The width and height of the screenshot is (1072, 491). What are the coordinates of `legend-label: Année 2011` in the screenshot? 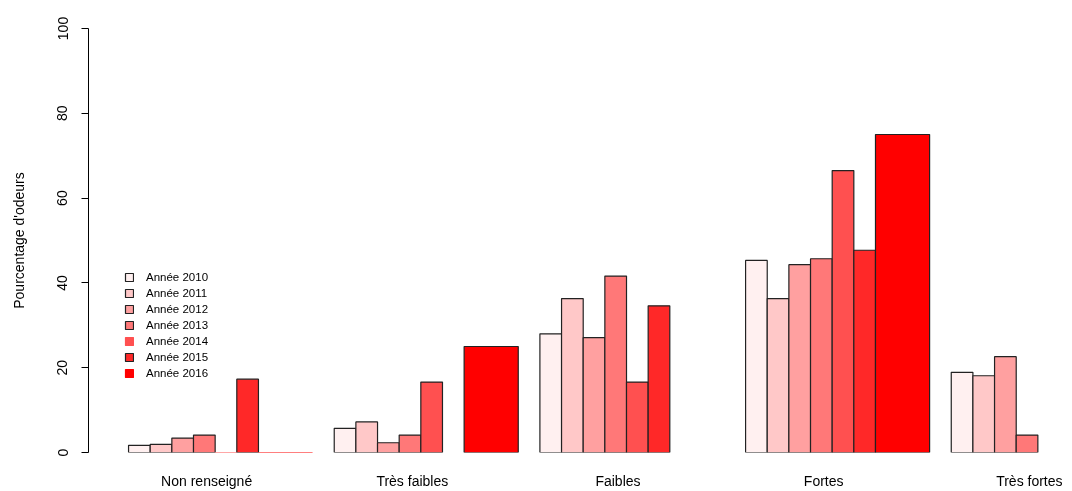 It's located at (177, 293).